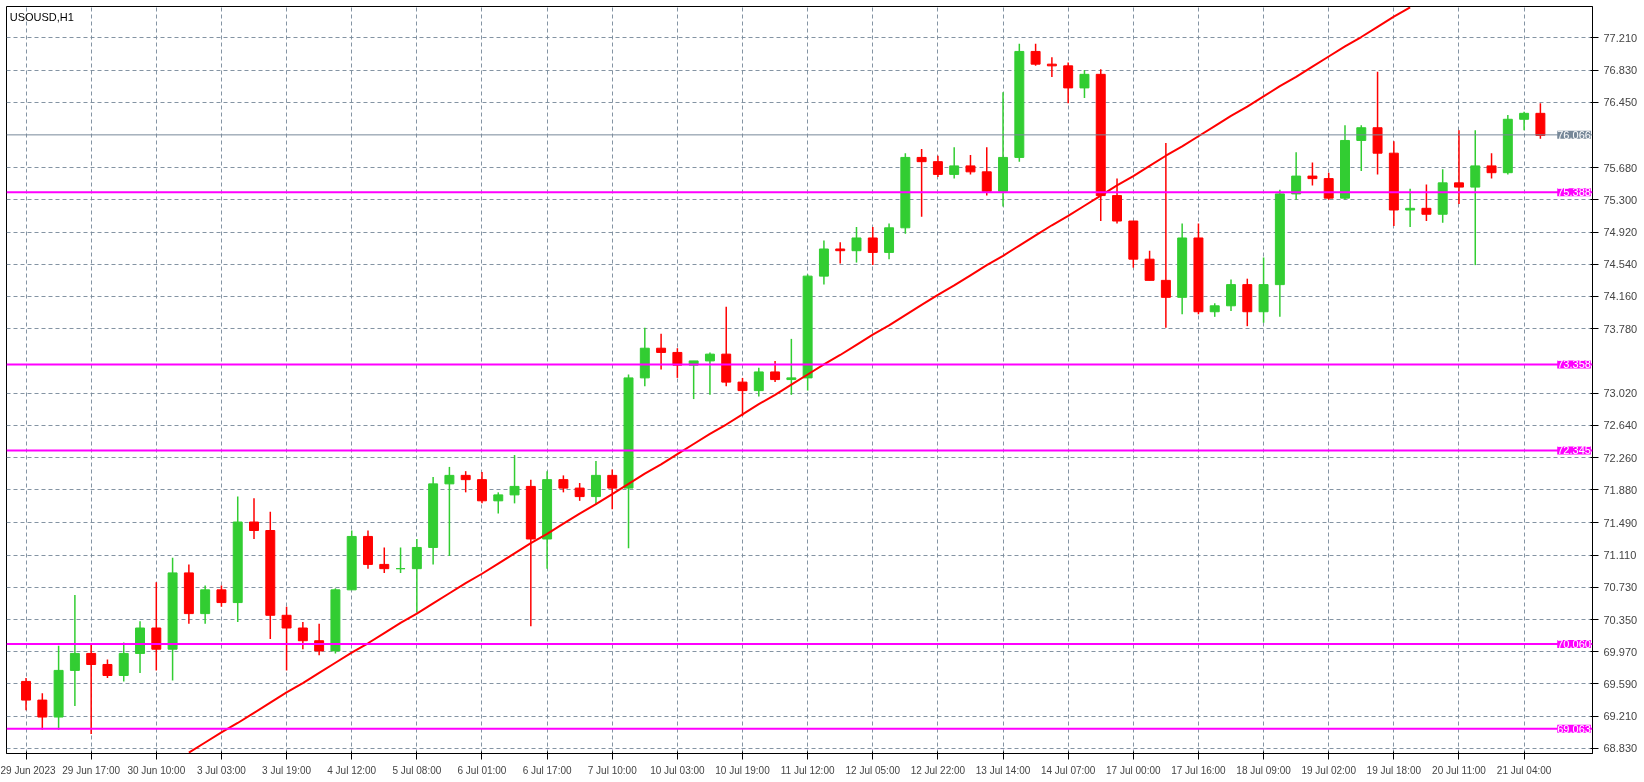  What do you see at coordinates (1620, 296) in the screenshot?
I see `y-tick-label: 74.160` at bounding box center [1620, 296].